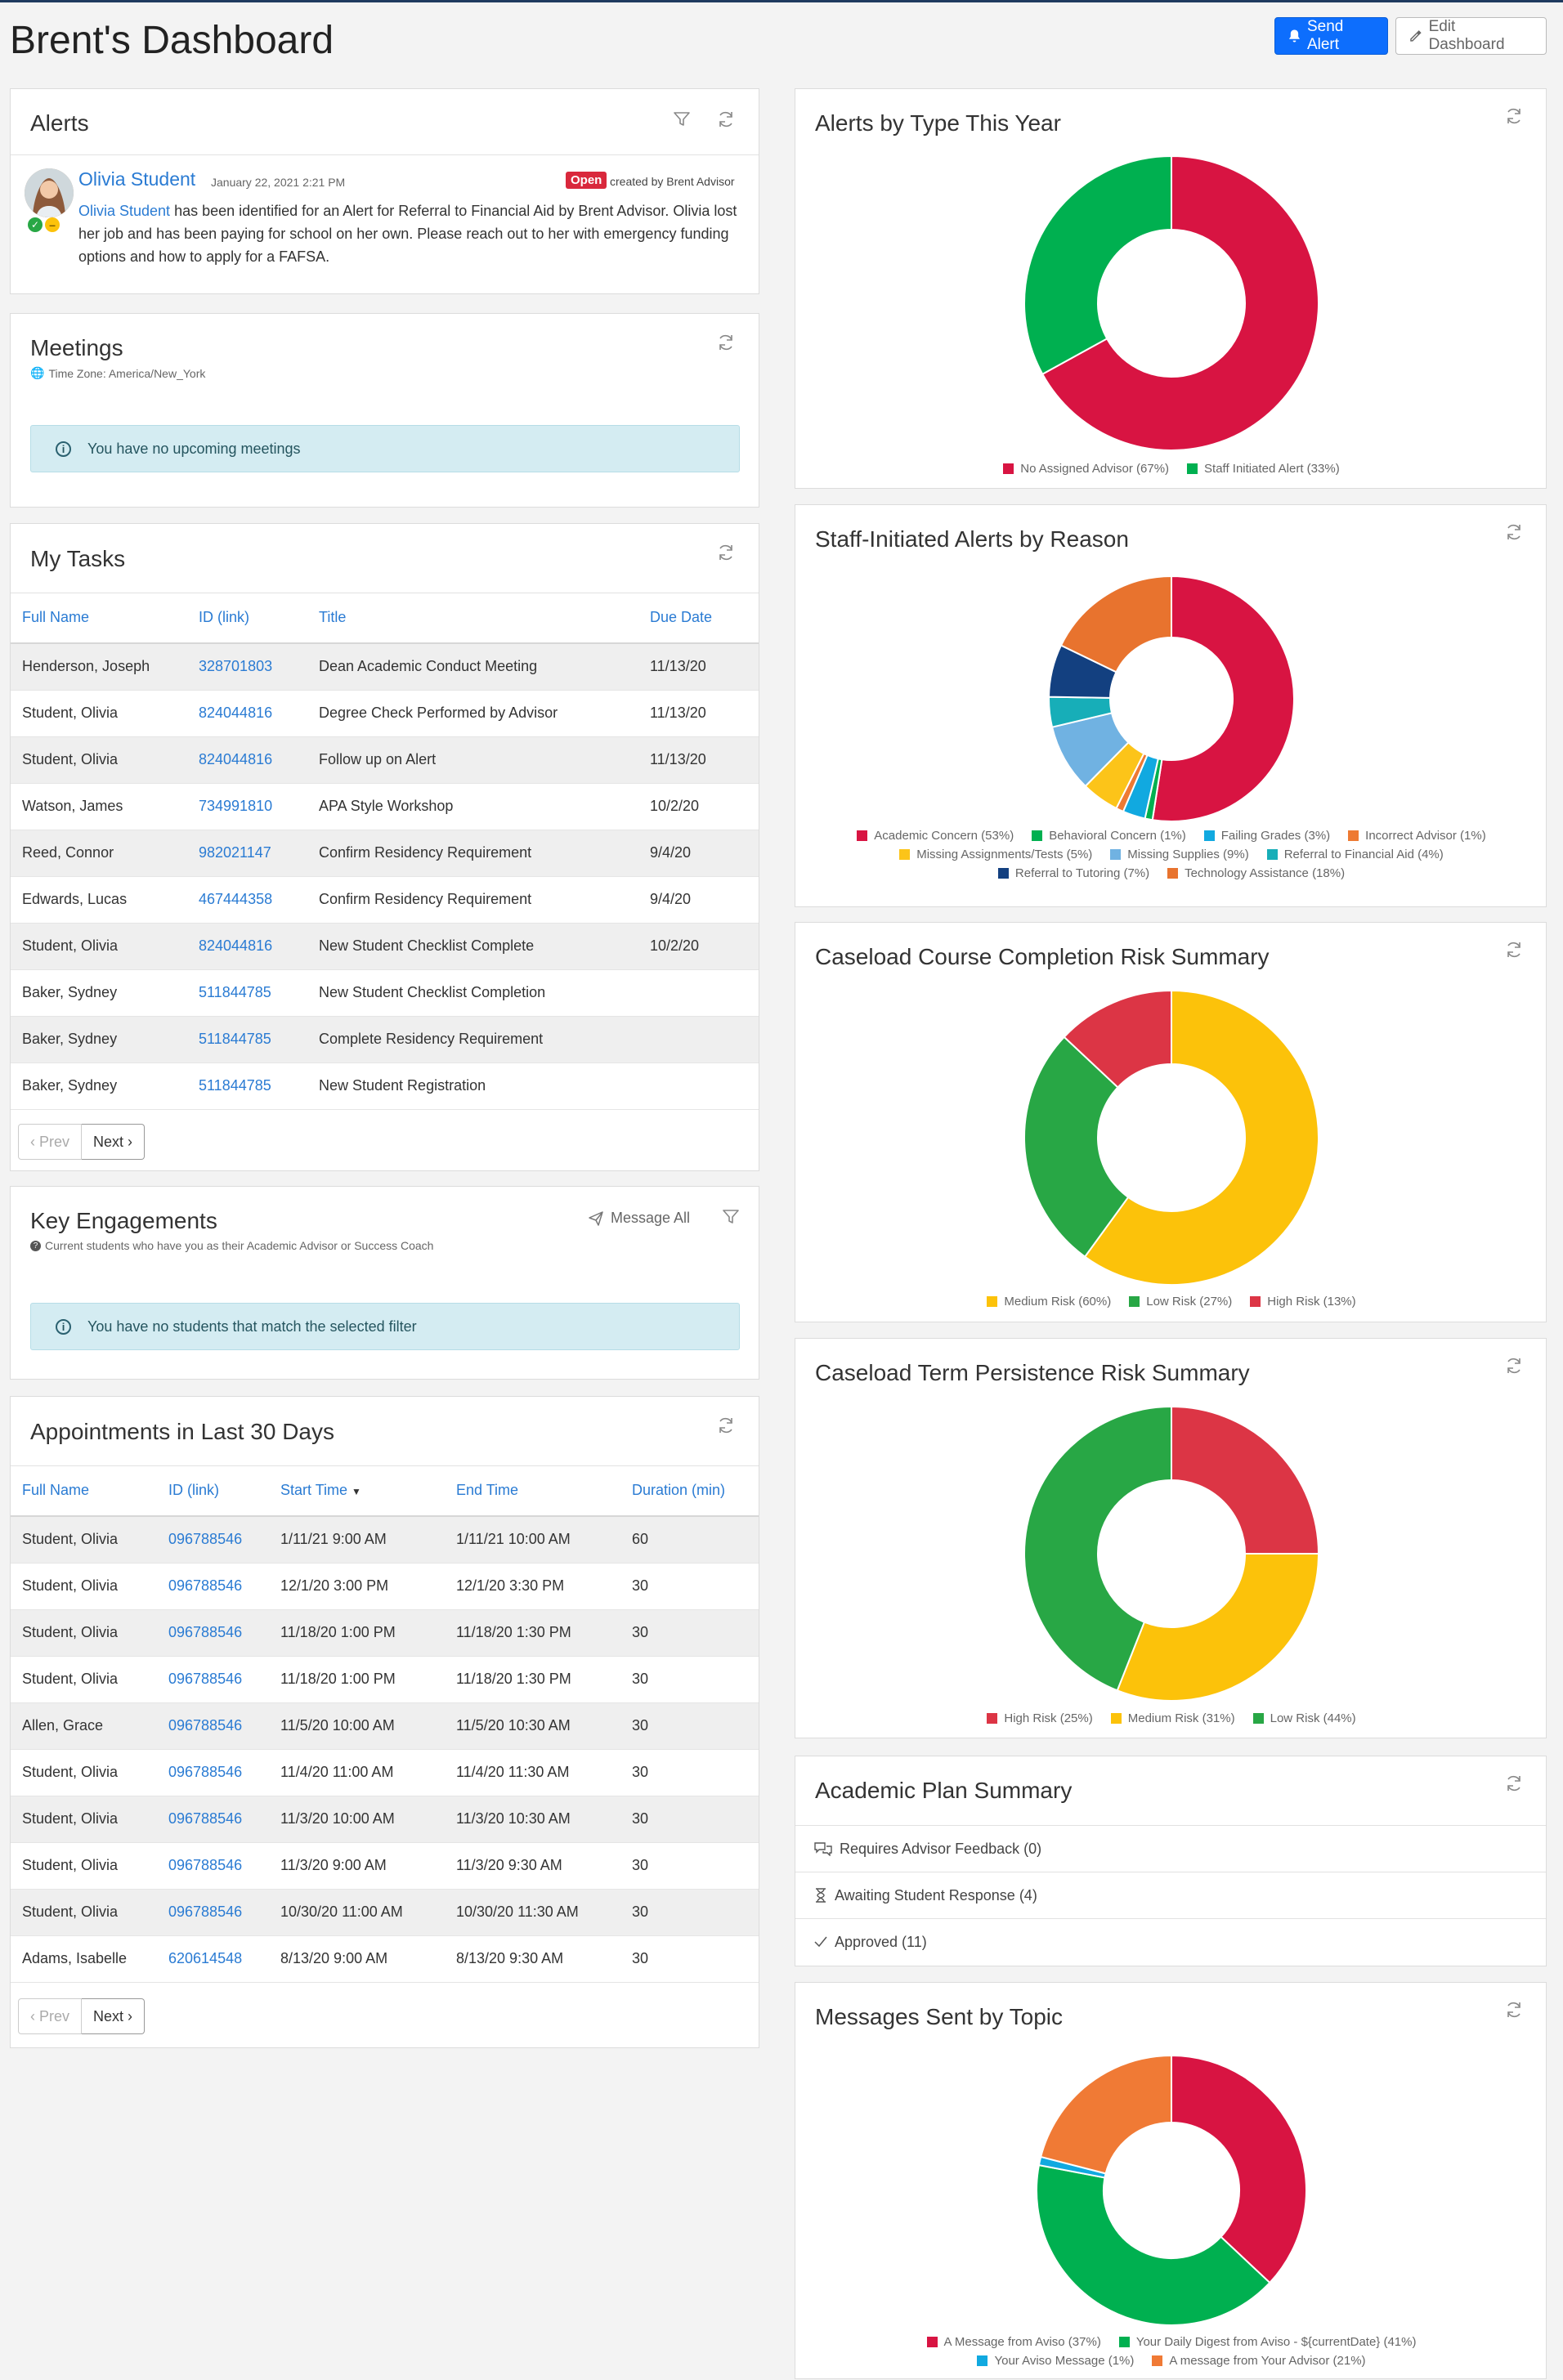  What do you see at coordinates (1180, 1302) in the screenshot?
I see `legend-item: Low Risk (27%)` at bounding box center [1180, 1302].